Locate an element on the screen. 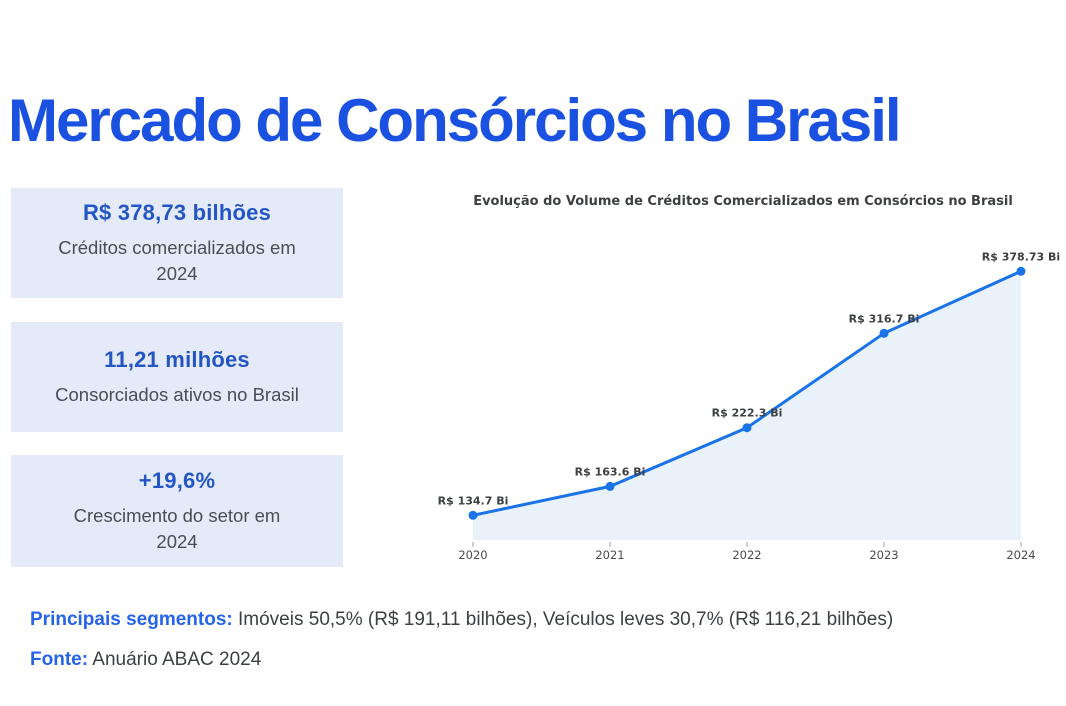 This screenshot has height=706, width=1066. x-axis-label-2020: 2020 is located at coordinates (472, 555).